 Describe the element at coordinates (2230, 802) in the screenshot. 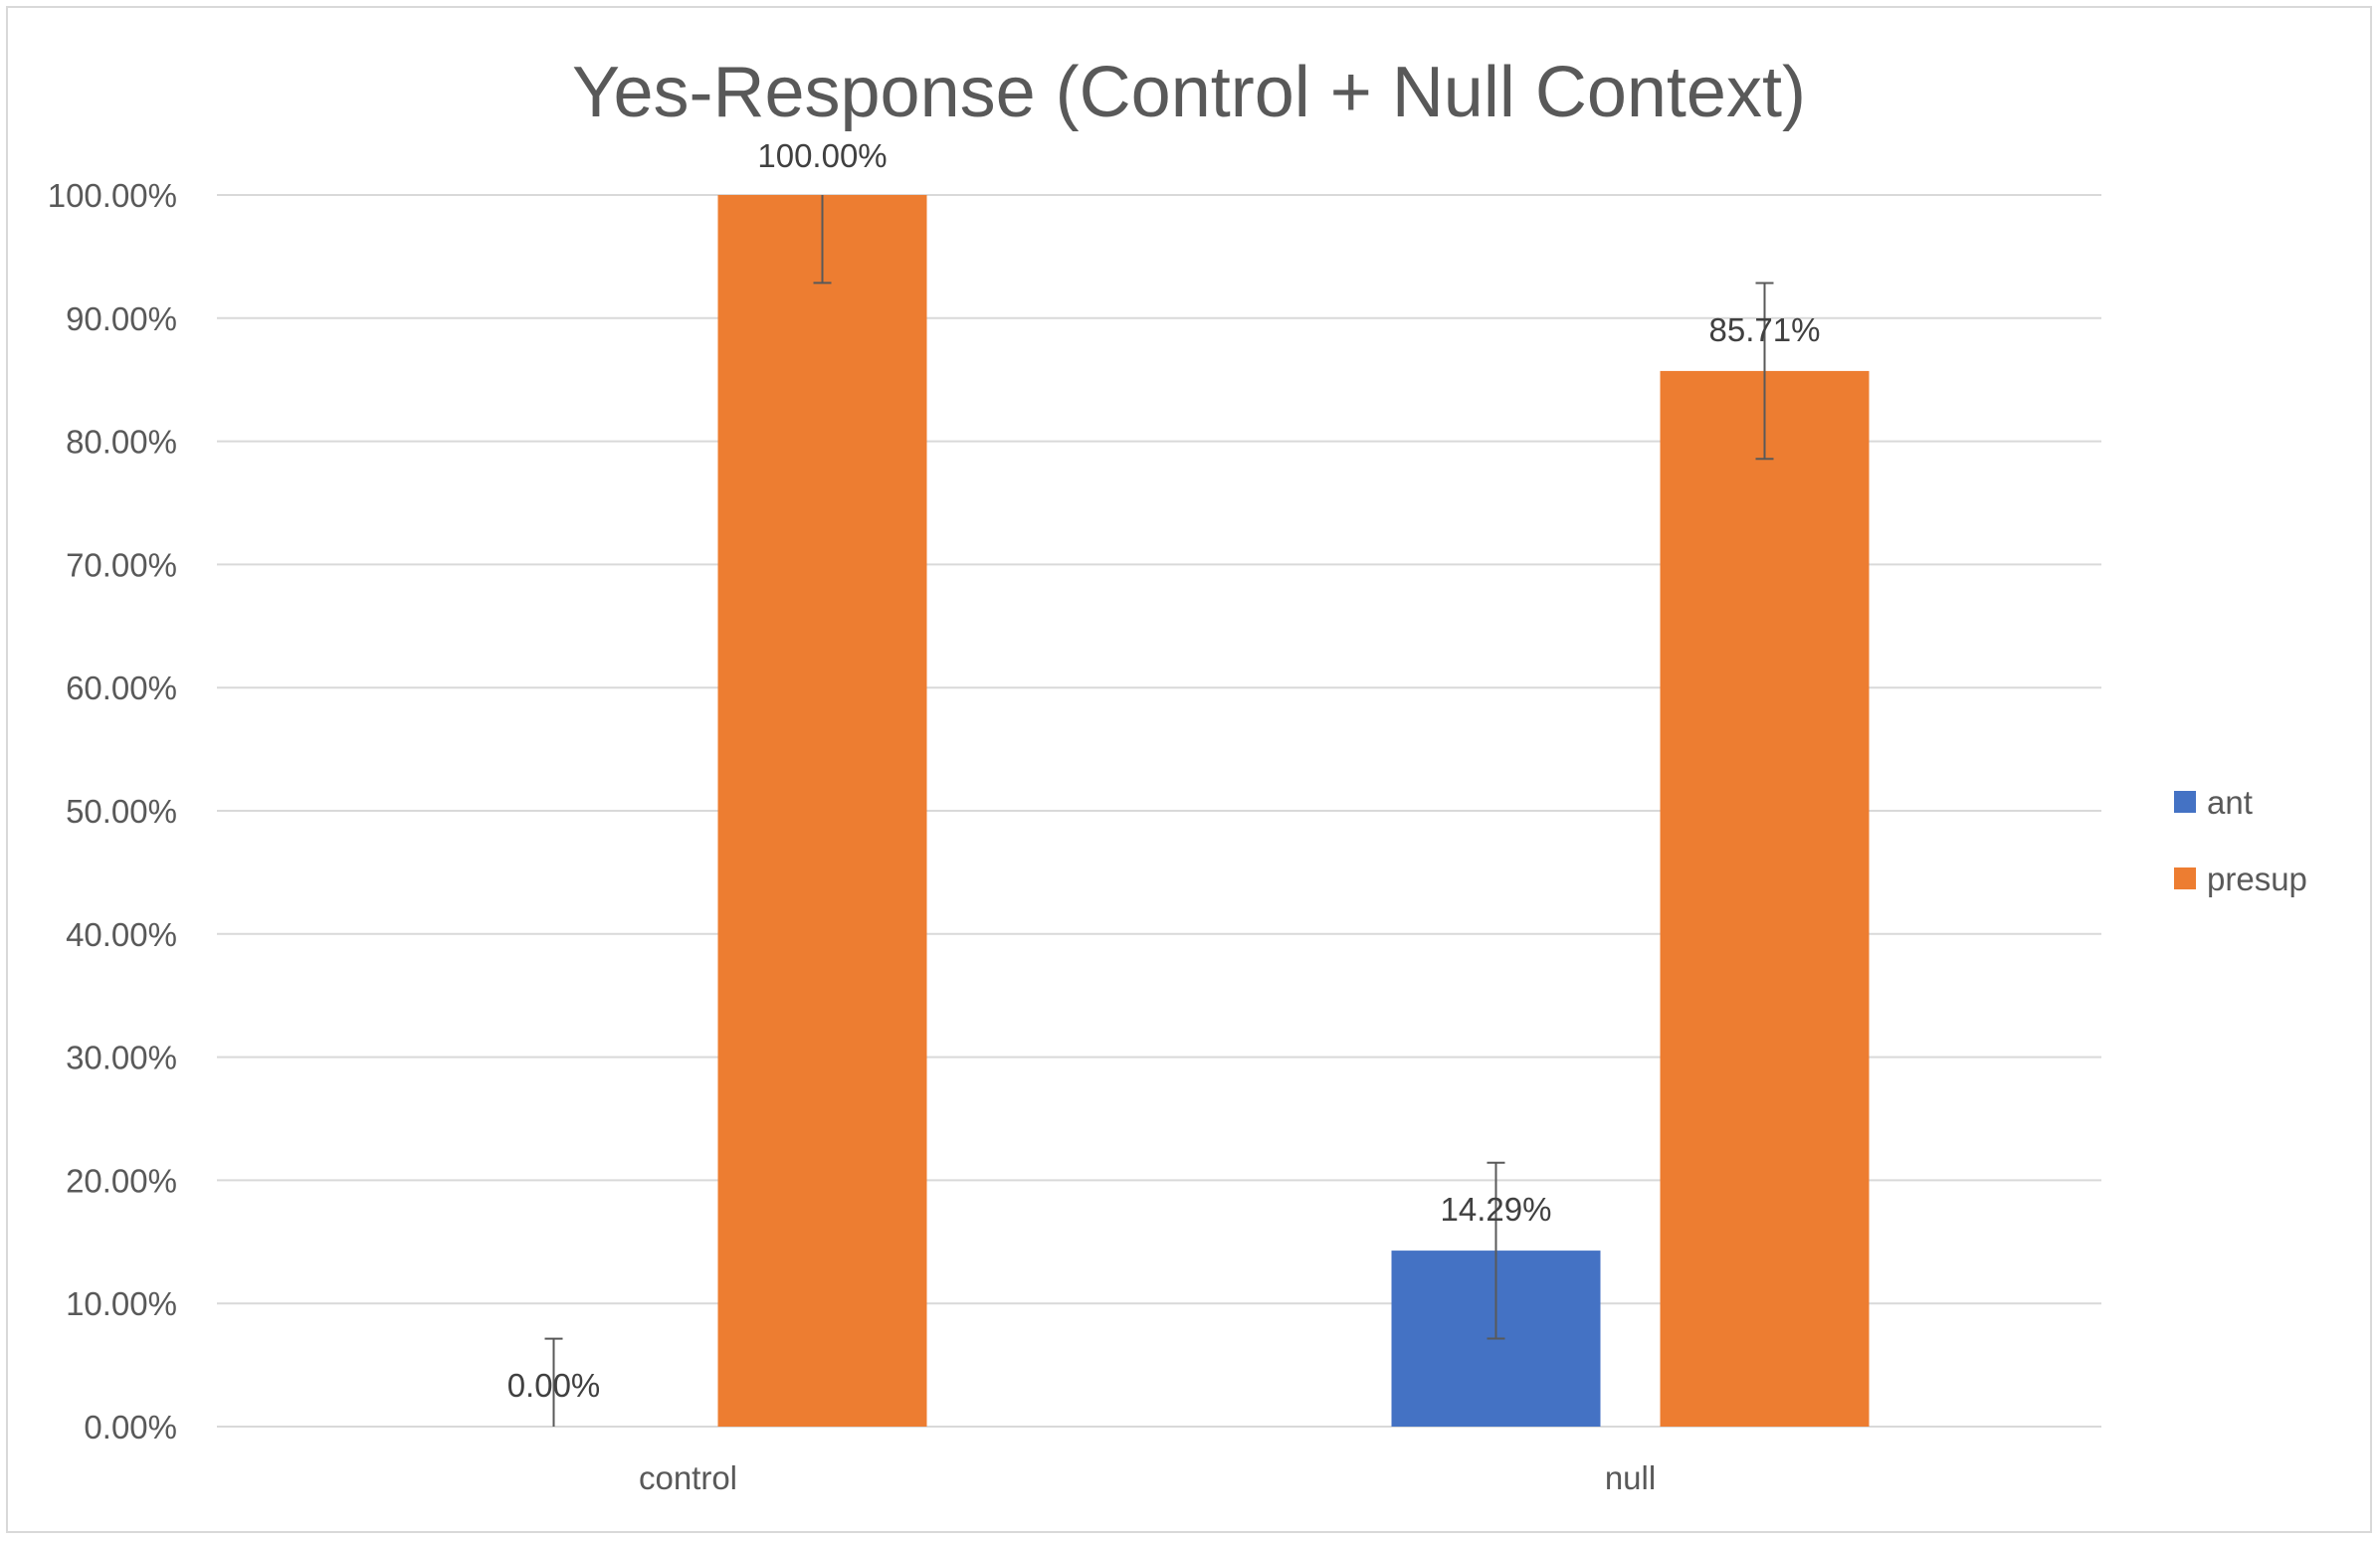

I see `legend-label-ant: ant` at that location.